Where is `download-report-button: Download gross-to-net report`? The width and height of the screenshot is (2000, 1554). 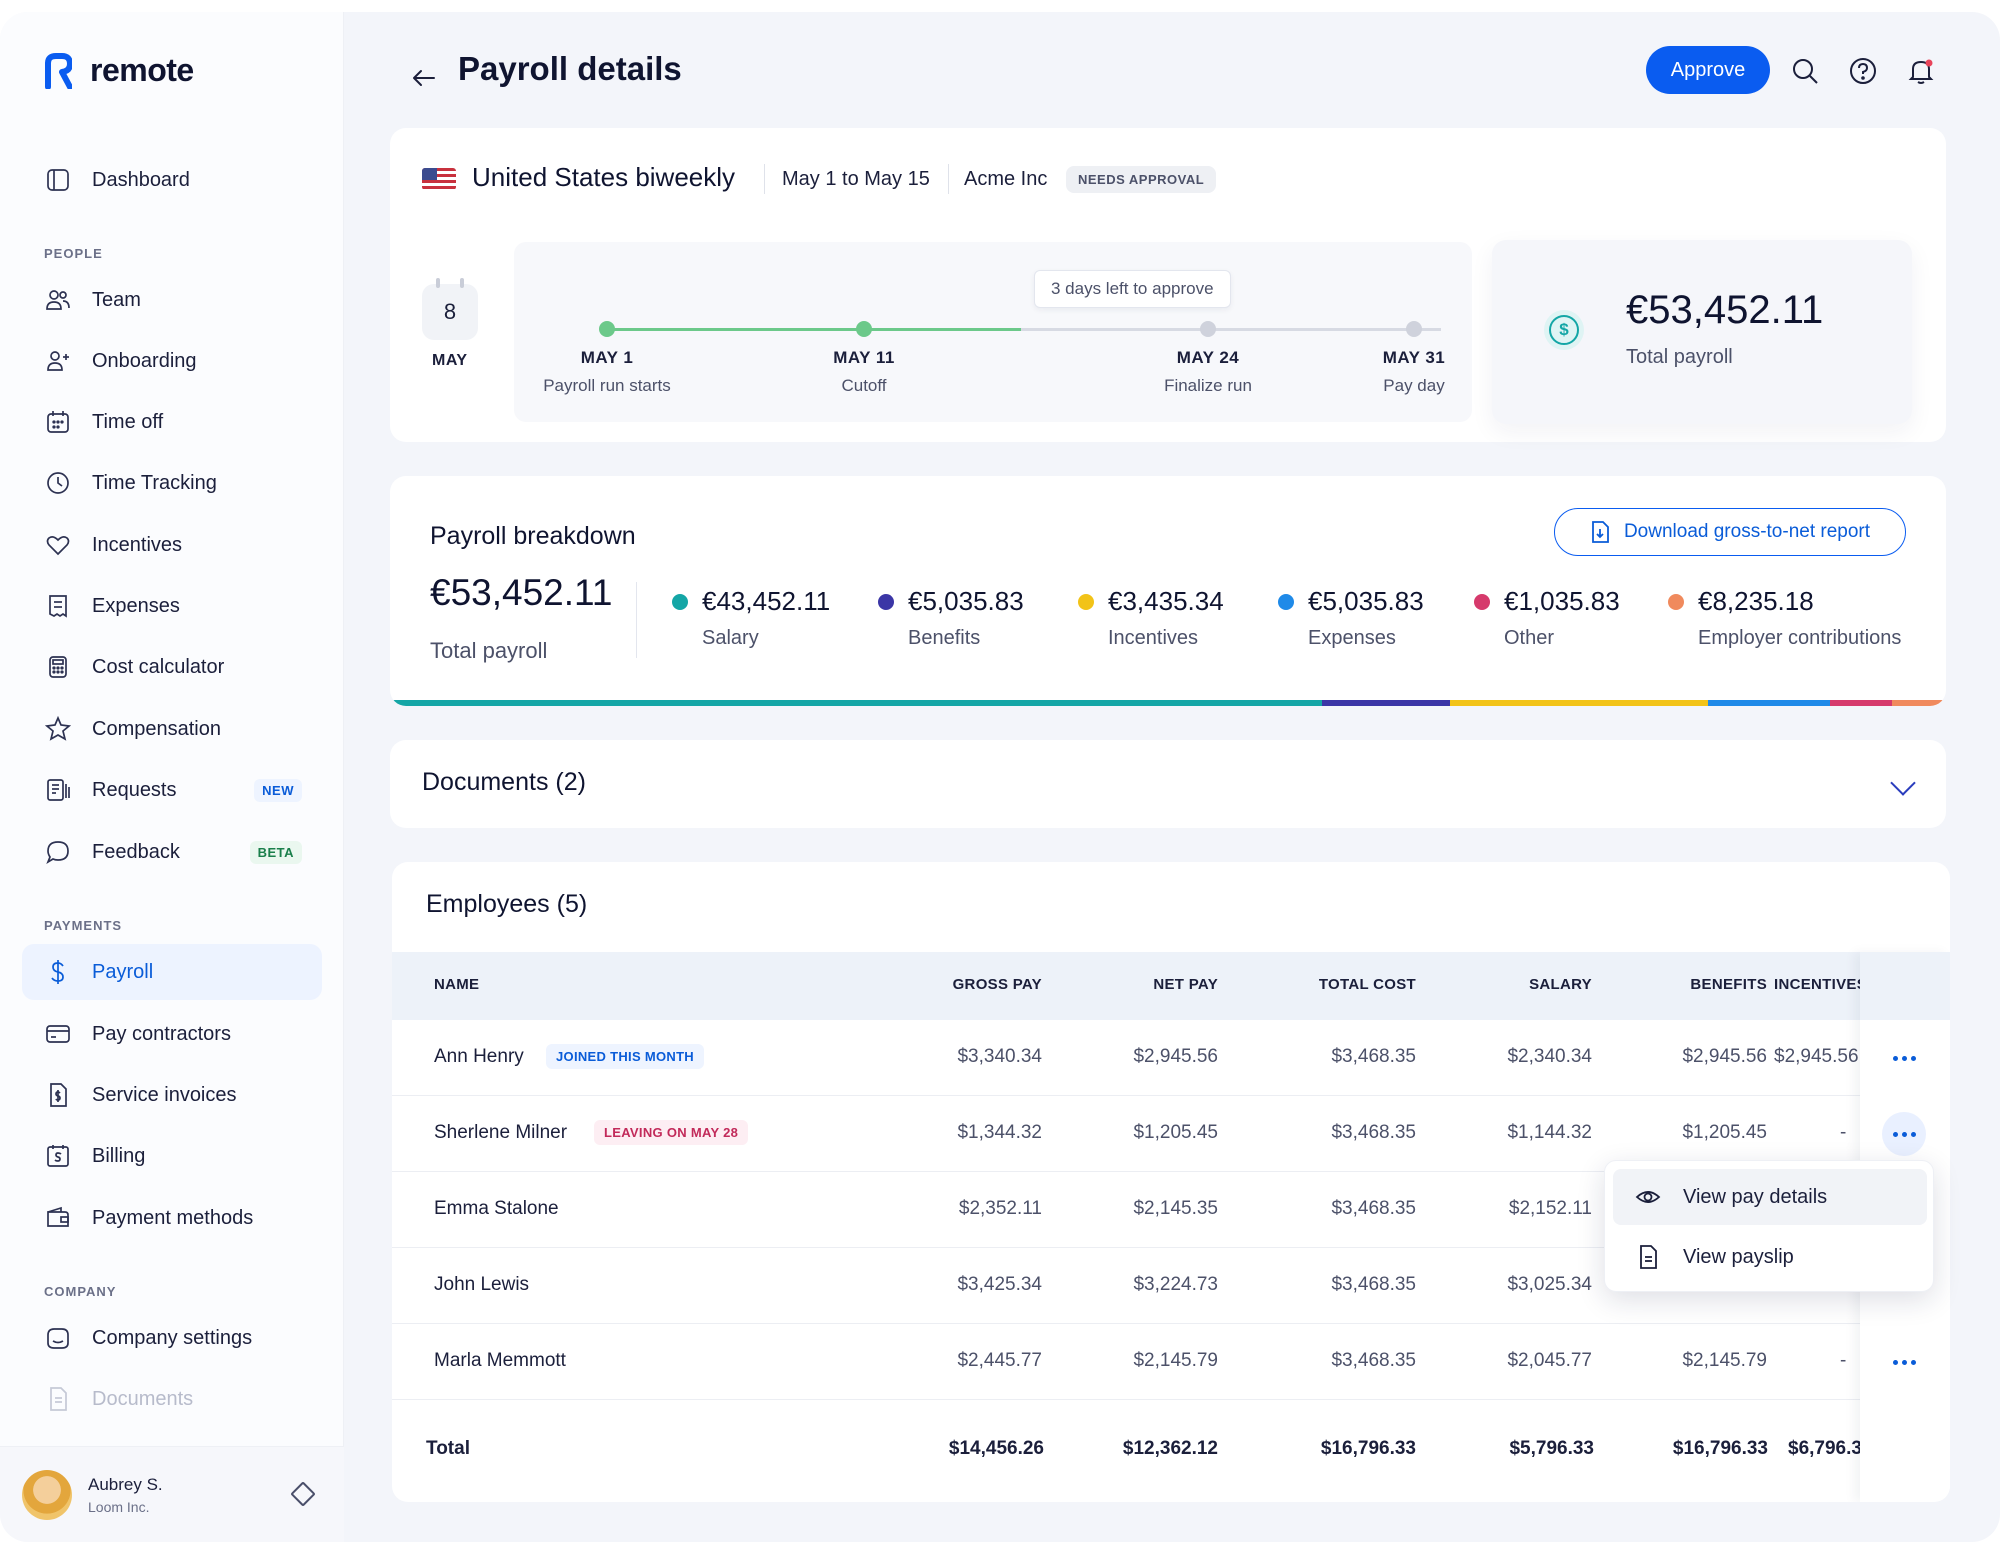 download-report-button: Download gross-to-net report is located at coordinates (1730, 532).